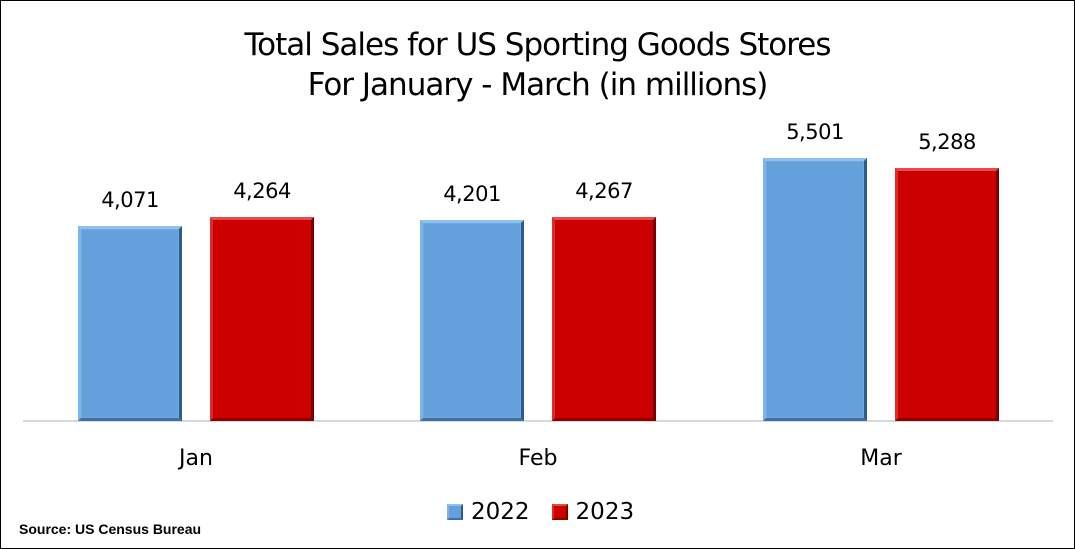  I want to click on data-label-feb-2023: 4,267, so click(604, 191).